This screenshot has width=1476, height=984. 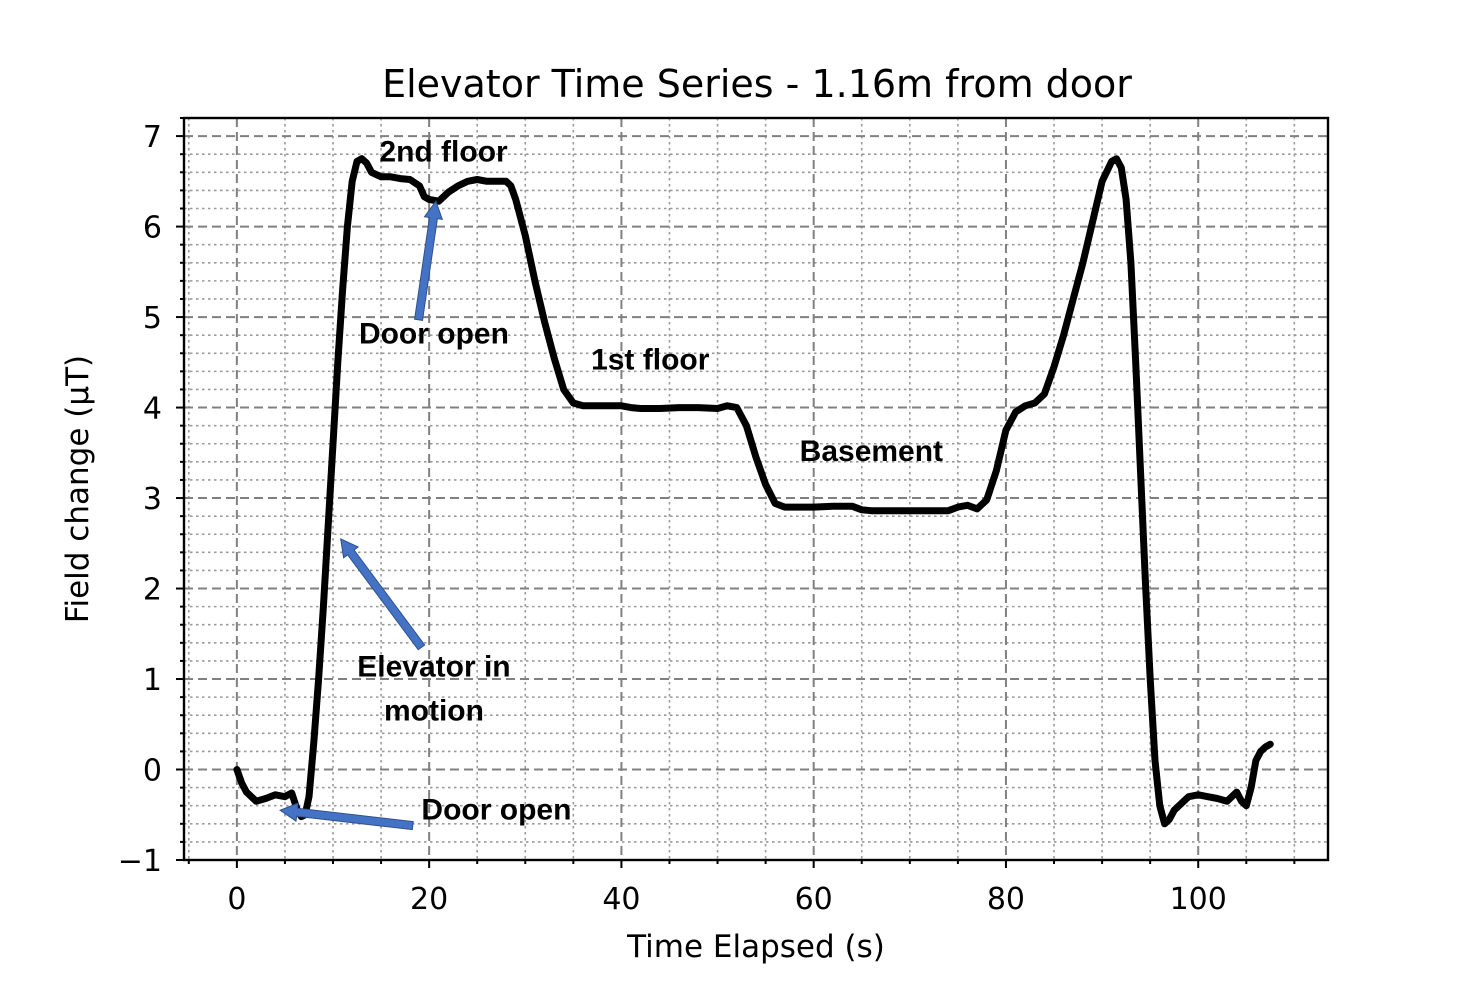 What do you see at coordinates (871, 451) in the screenshot?
I see `annotation-label: Basement` at bounding box center [871, 451].